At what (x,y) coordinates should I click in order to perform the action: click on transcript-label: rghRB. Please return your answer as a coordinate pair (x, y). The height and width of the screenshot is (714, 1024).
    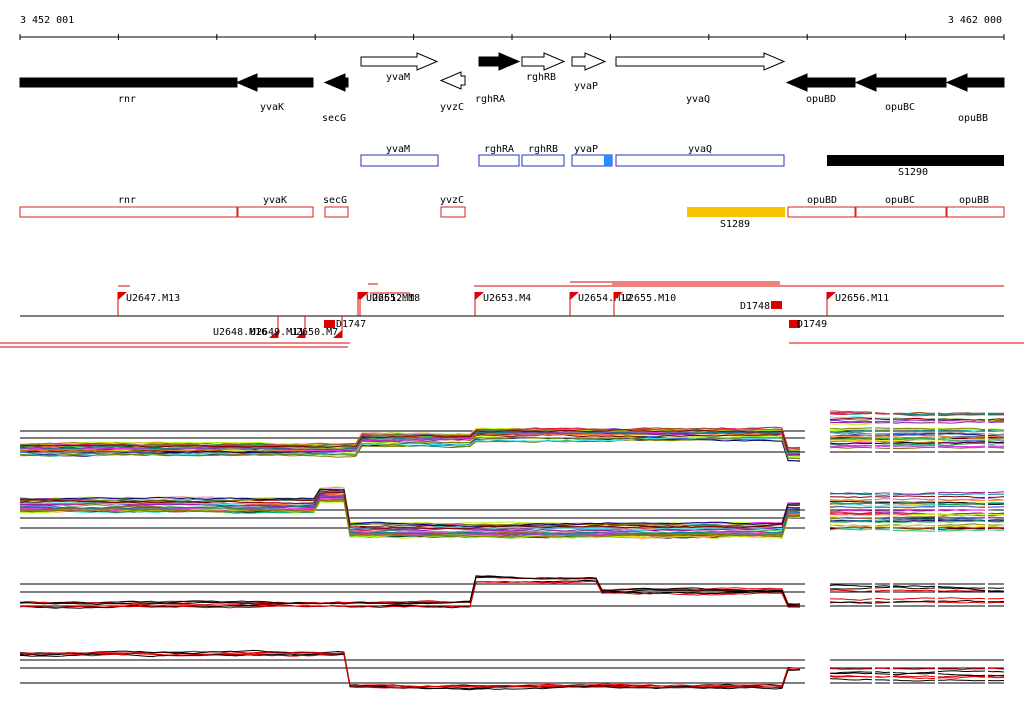
    Looking at the image, I should click on (543, 149).